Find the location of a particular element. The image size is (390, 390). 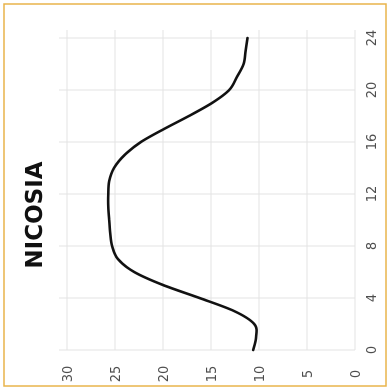

x-tick-label: 24 is located at coordinates (372, 38).